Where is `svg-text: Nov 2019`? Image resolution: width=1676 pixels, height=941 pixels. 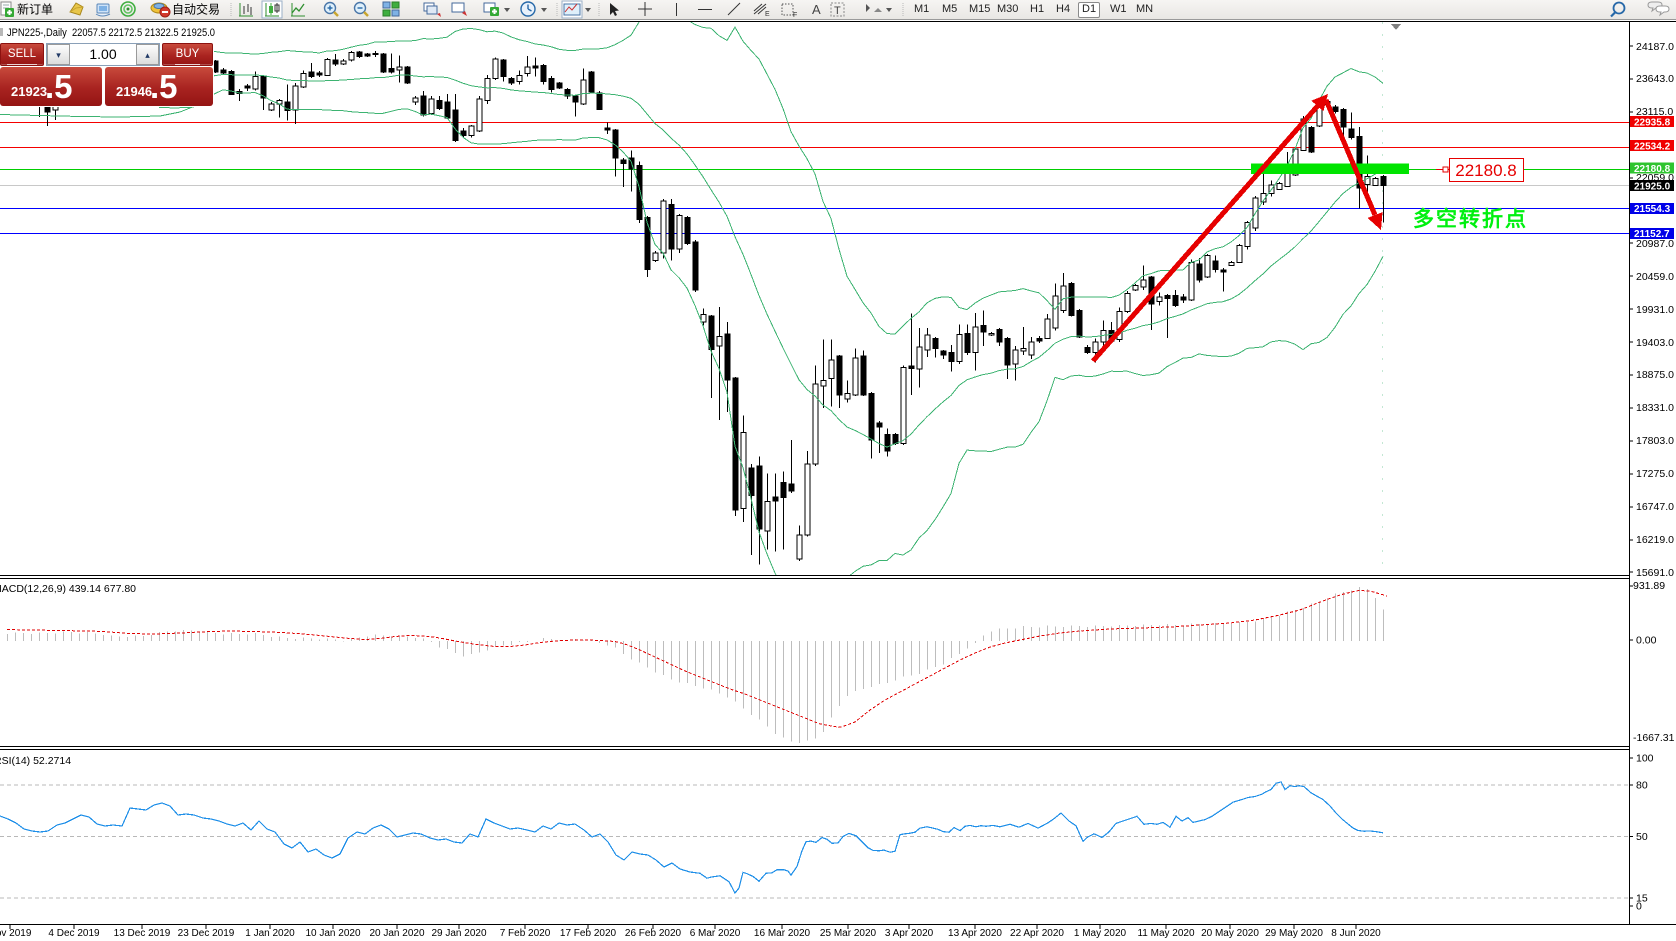 svg-text: Nov 2019 is located at coordinates (16, 933).